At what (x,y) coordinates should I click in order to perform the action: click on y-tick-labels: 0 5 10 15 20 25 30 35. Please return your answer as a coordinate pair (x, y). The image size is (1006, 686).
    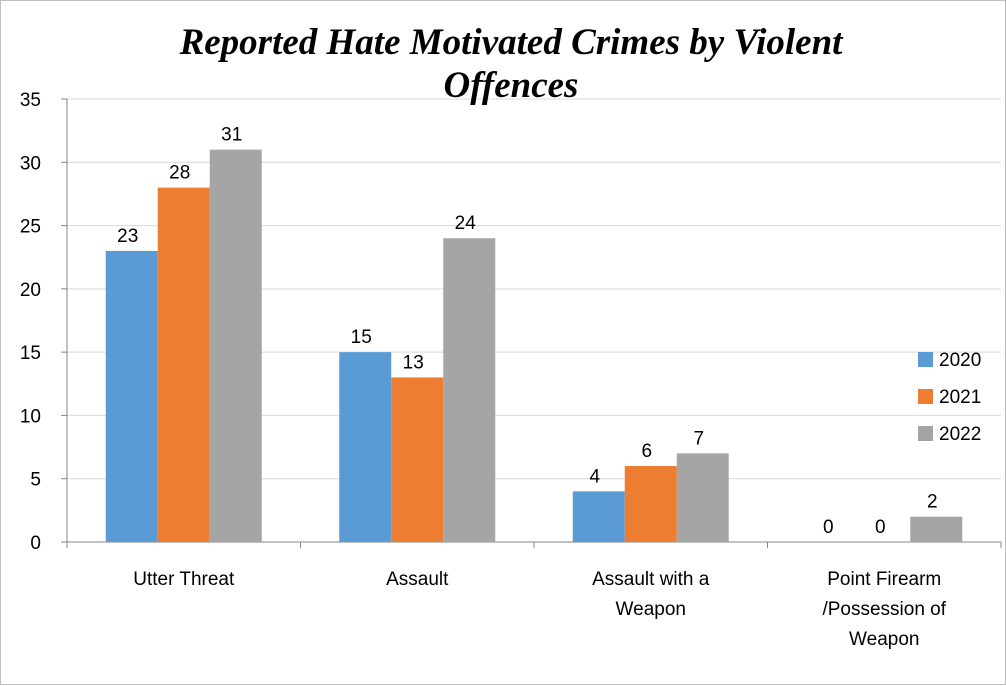
    Looking at the image, I should click on (30, 322).